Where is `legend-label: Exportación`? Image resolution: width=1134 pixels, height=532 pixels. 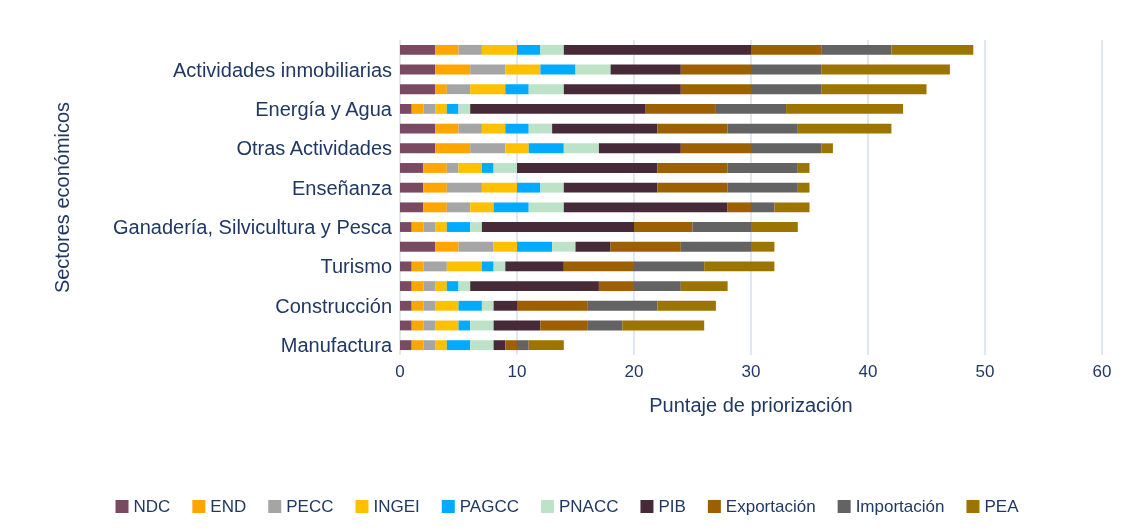
legend-label: Exportación is located at coordinates (770, 506).